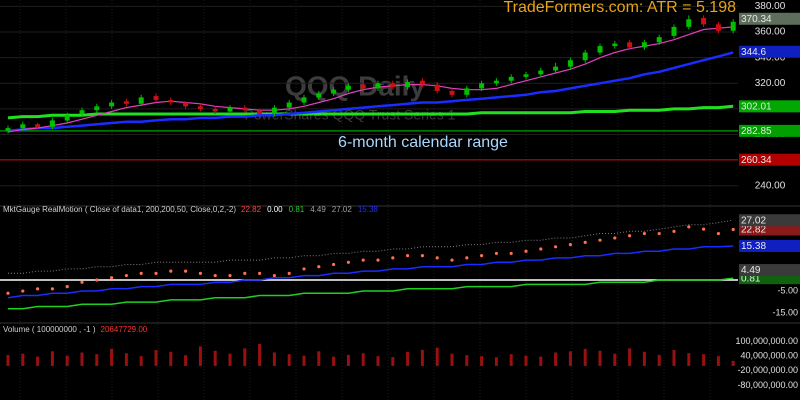 Image resolution: width=800 pixels, height=400 pixels. I want to click on badge-label: 27.02, so click(753, 220).